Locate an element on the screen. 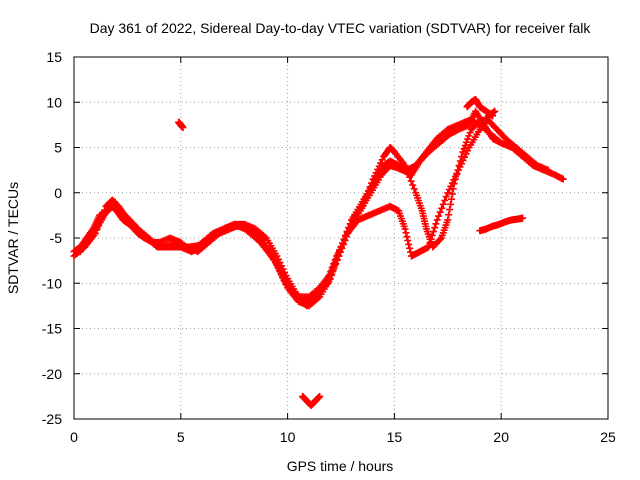 The image size is (640, 480). y-tick-label: 5 is located at coordinates (58, 148).